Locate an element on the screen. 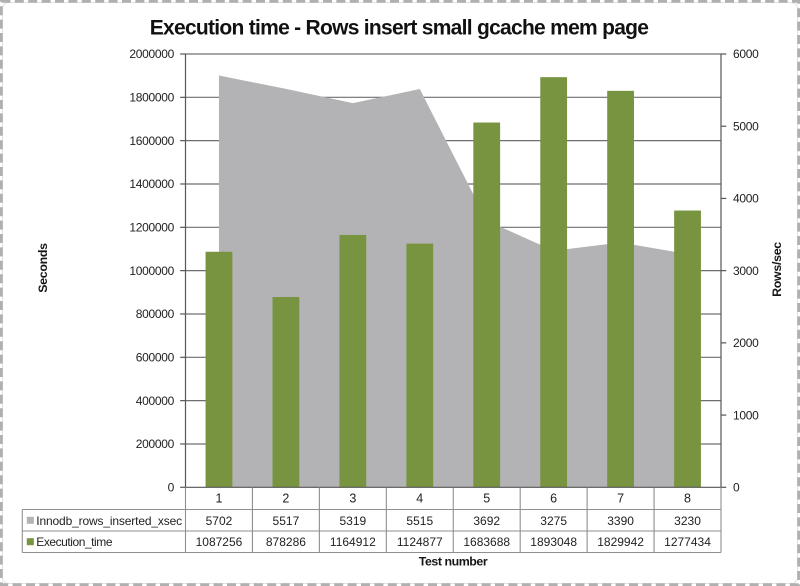 This screenshot has width=800, height=586. svg-text: 1124877 is located at coordinates (420, 542).